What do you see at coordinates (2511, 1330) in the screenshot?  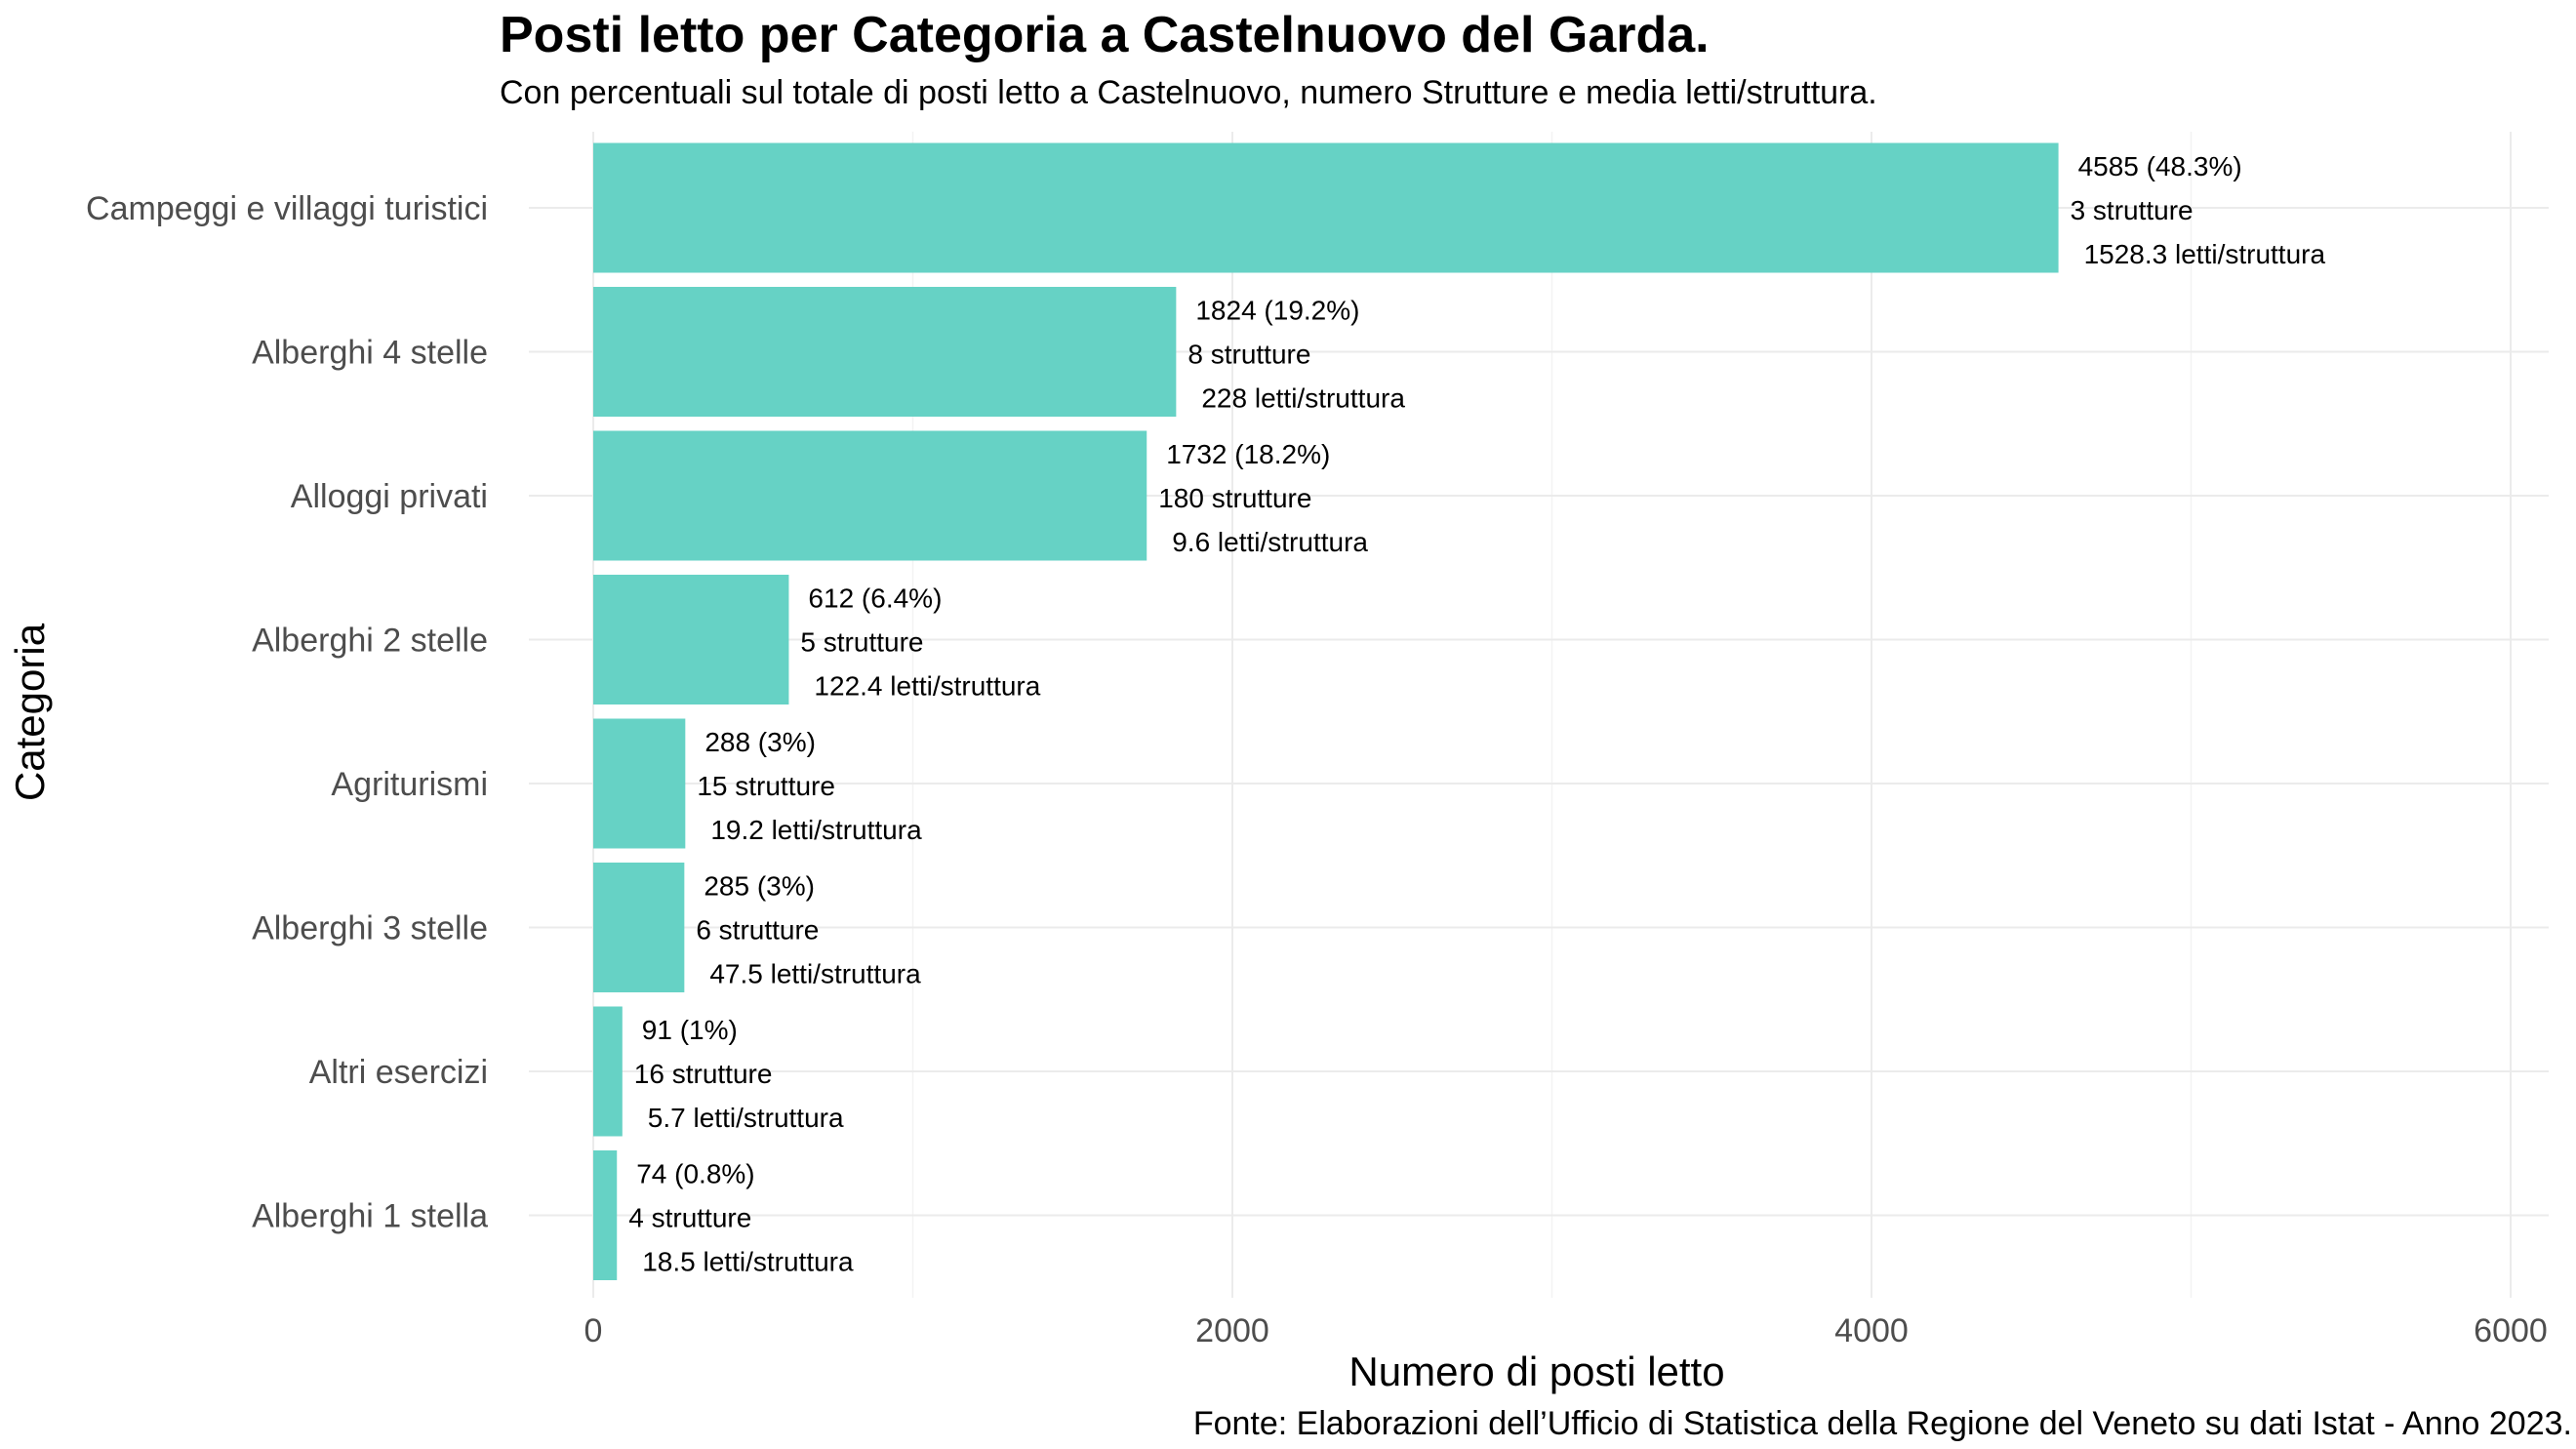 I see `x-tick-label: 6000` at bounding box center [2511, 1330].